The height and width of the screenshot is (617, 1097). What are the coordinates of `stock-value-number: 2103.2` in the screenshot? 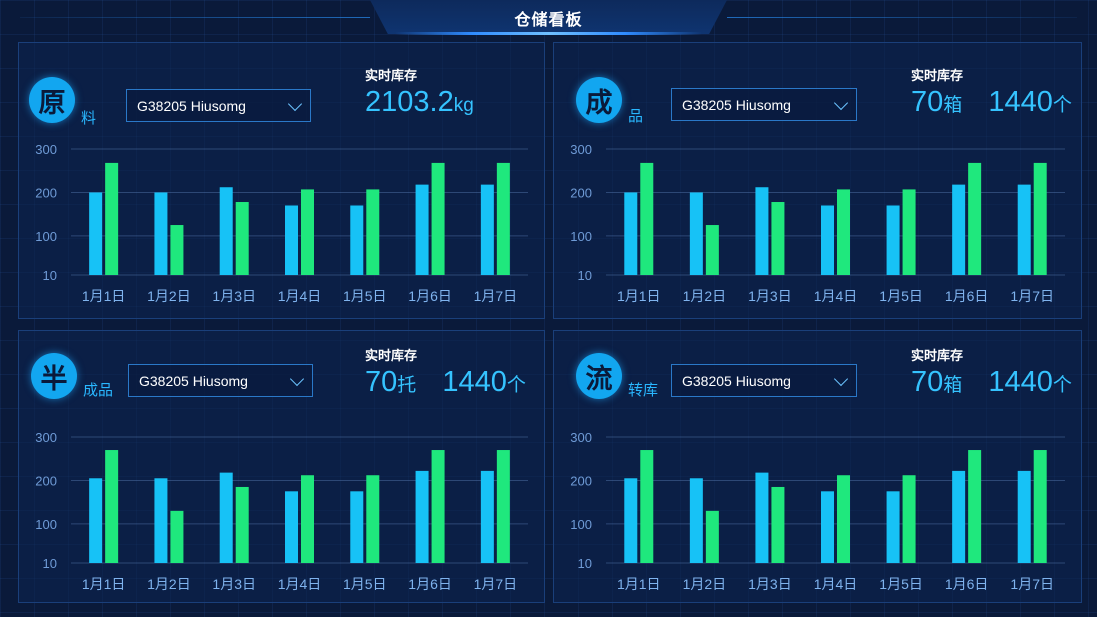 It's located at (409, 102).